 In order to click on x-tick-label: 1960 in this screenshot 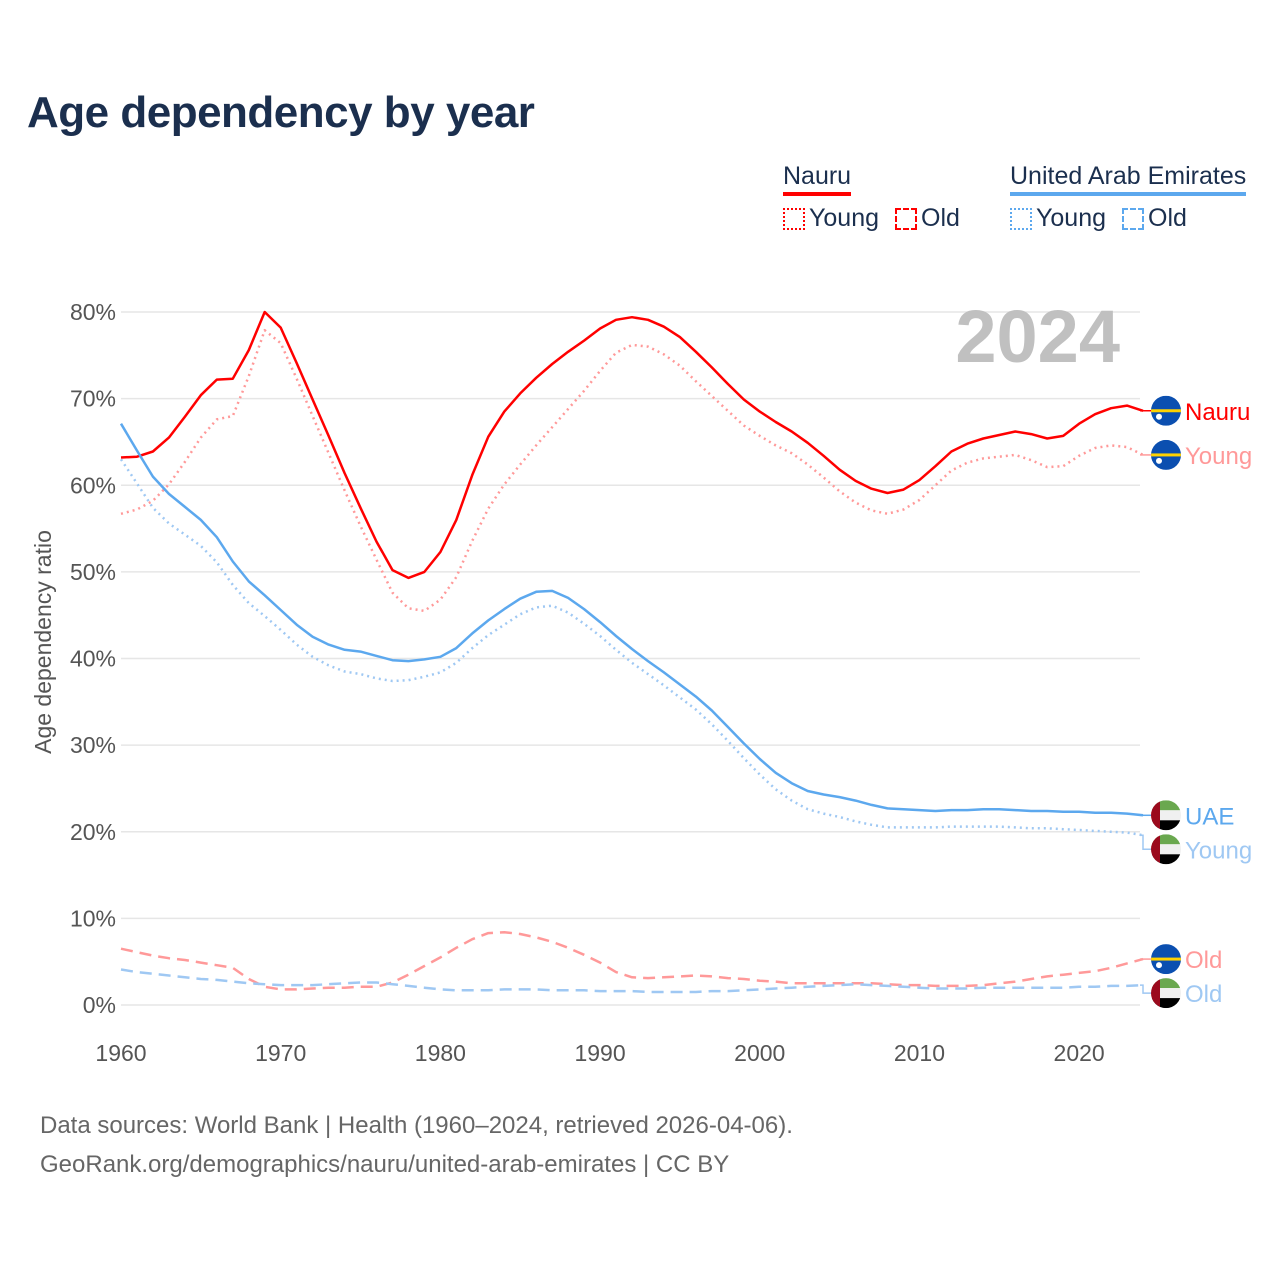, I will do `click(120, 1053)`.